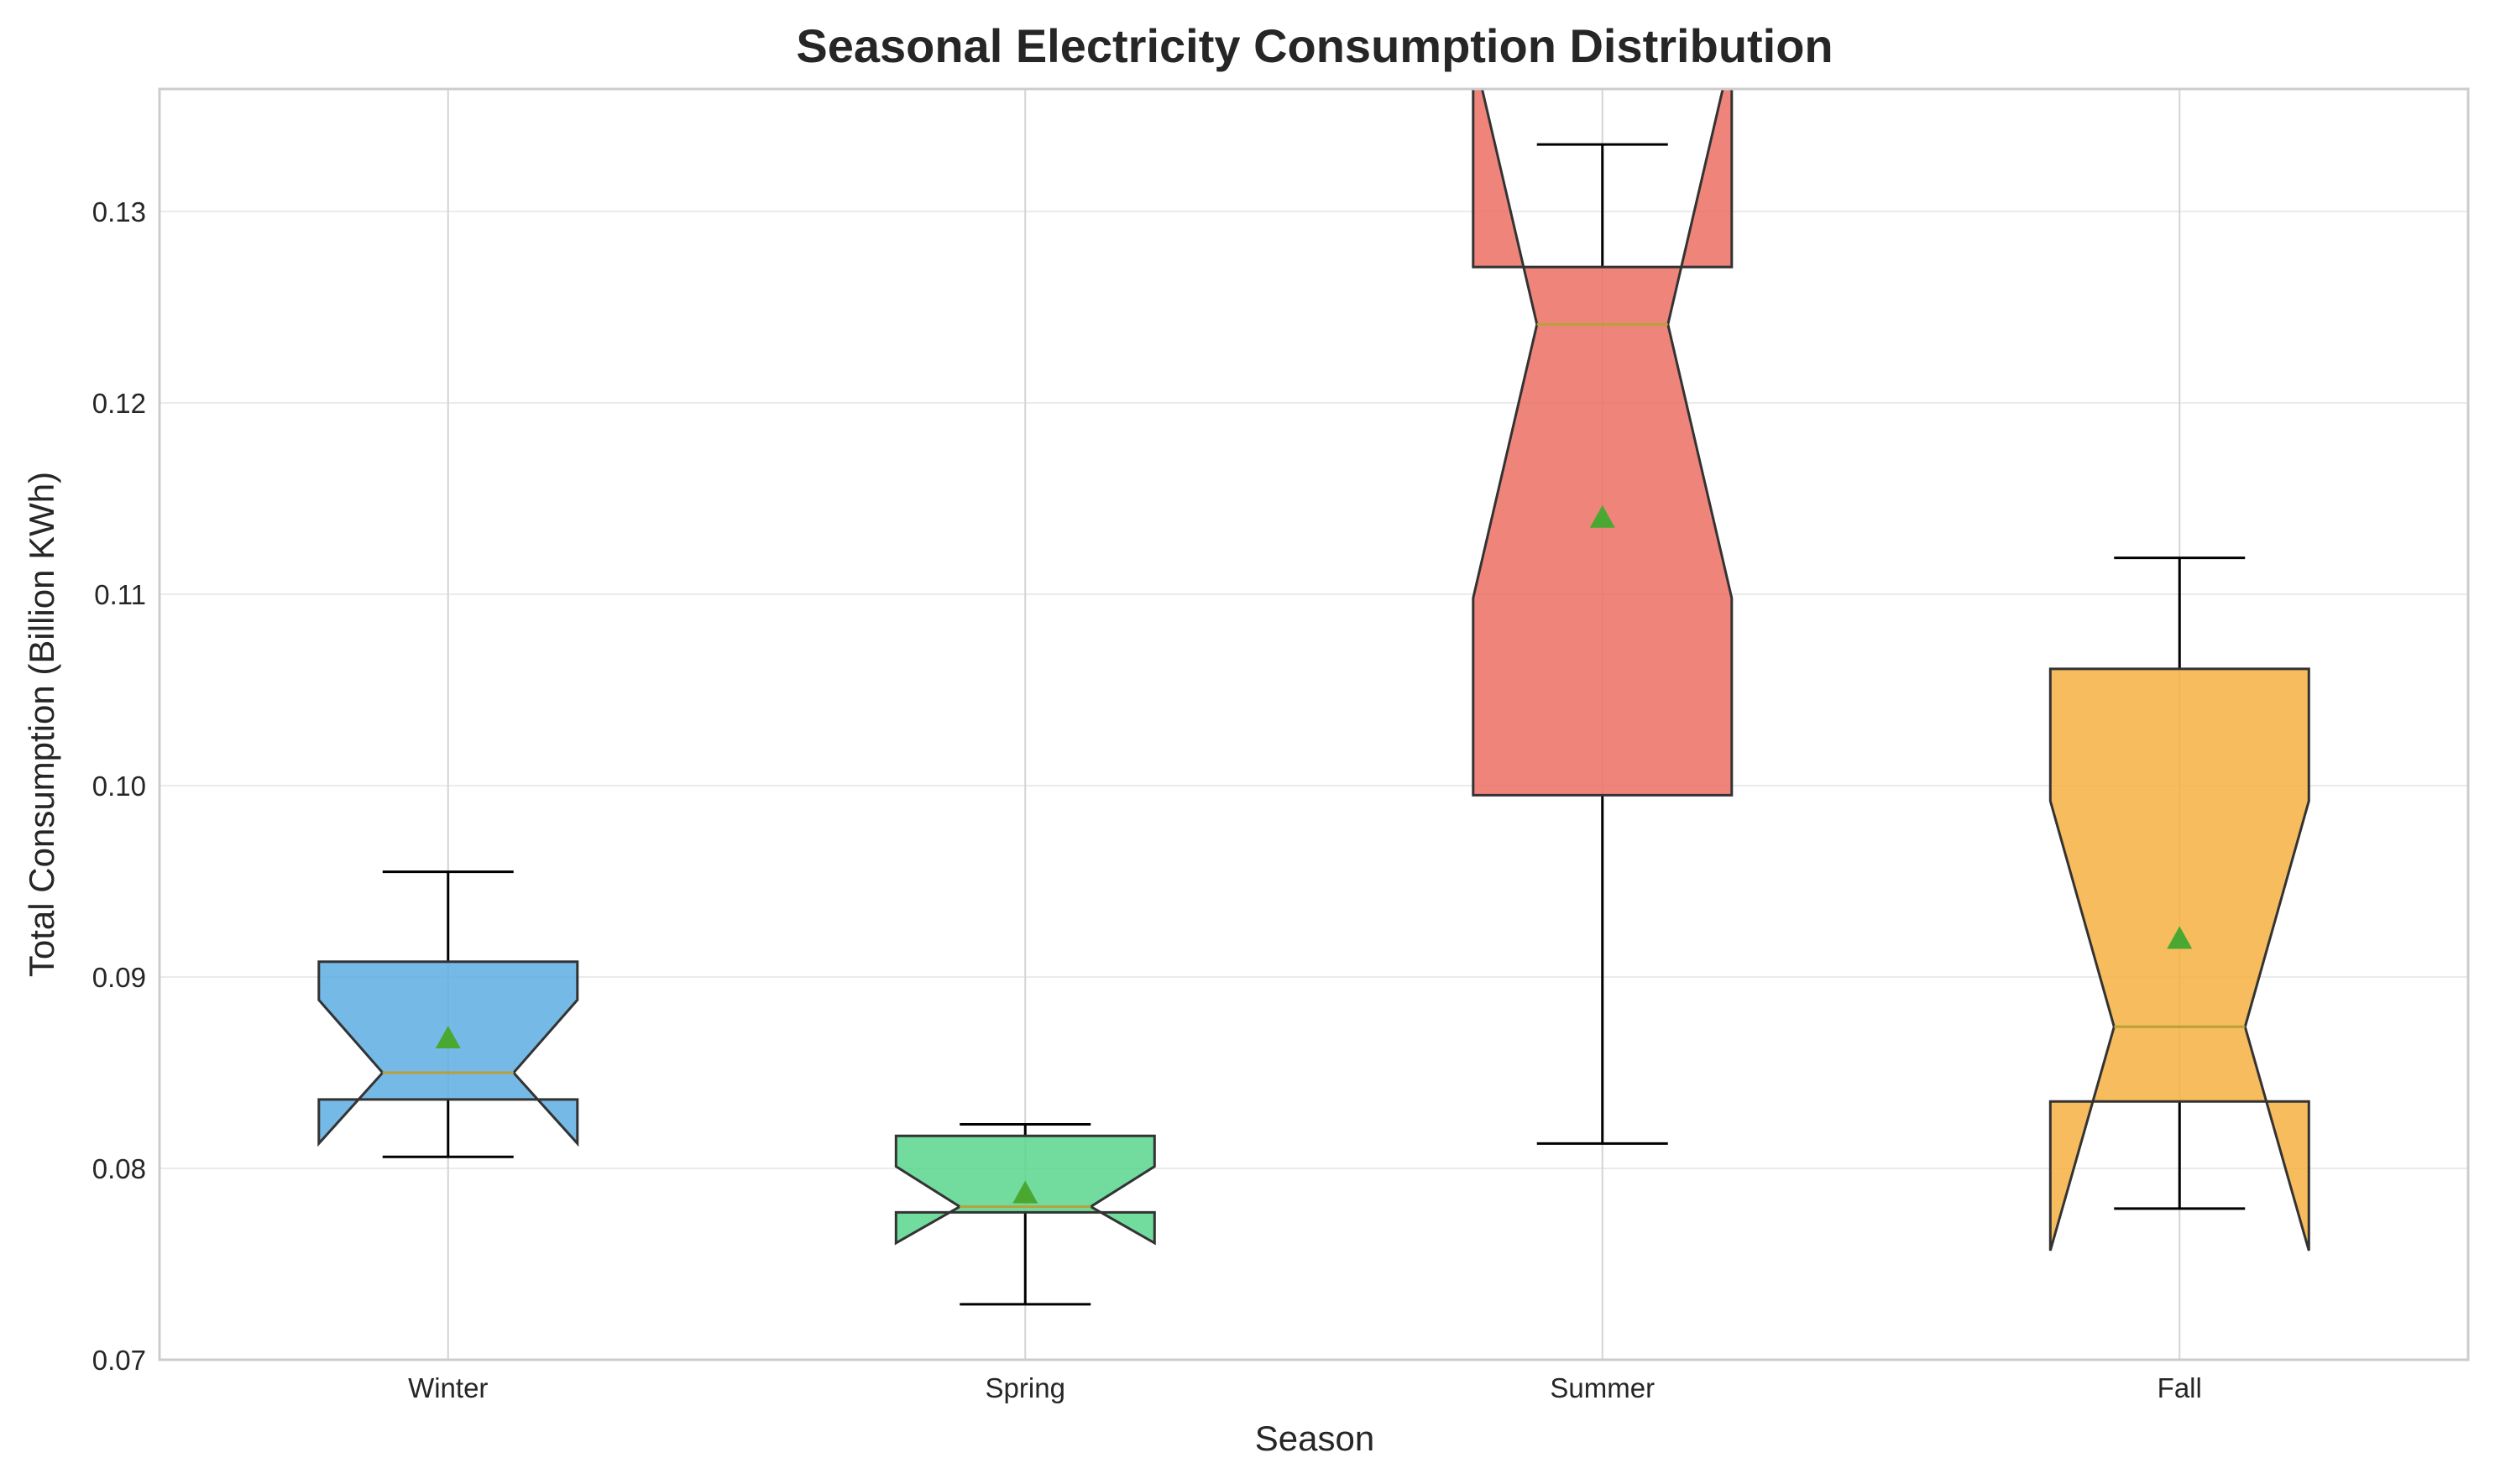 The width and height of the screenshot is (2495, 1484). I want to click on y-tick-label: 0.09, so click(119, 977).